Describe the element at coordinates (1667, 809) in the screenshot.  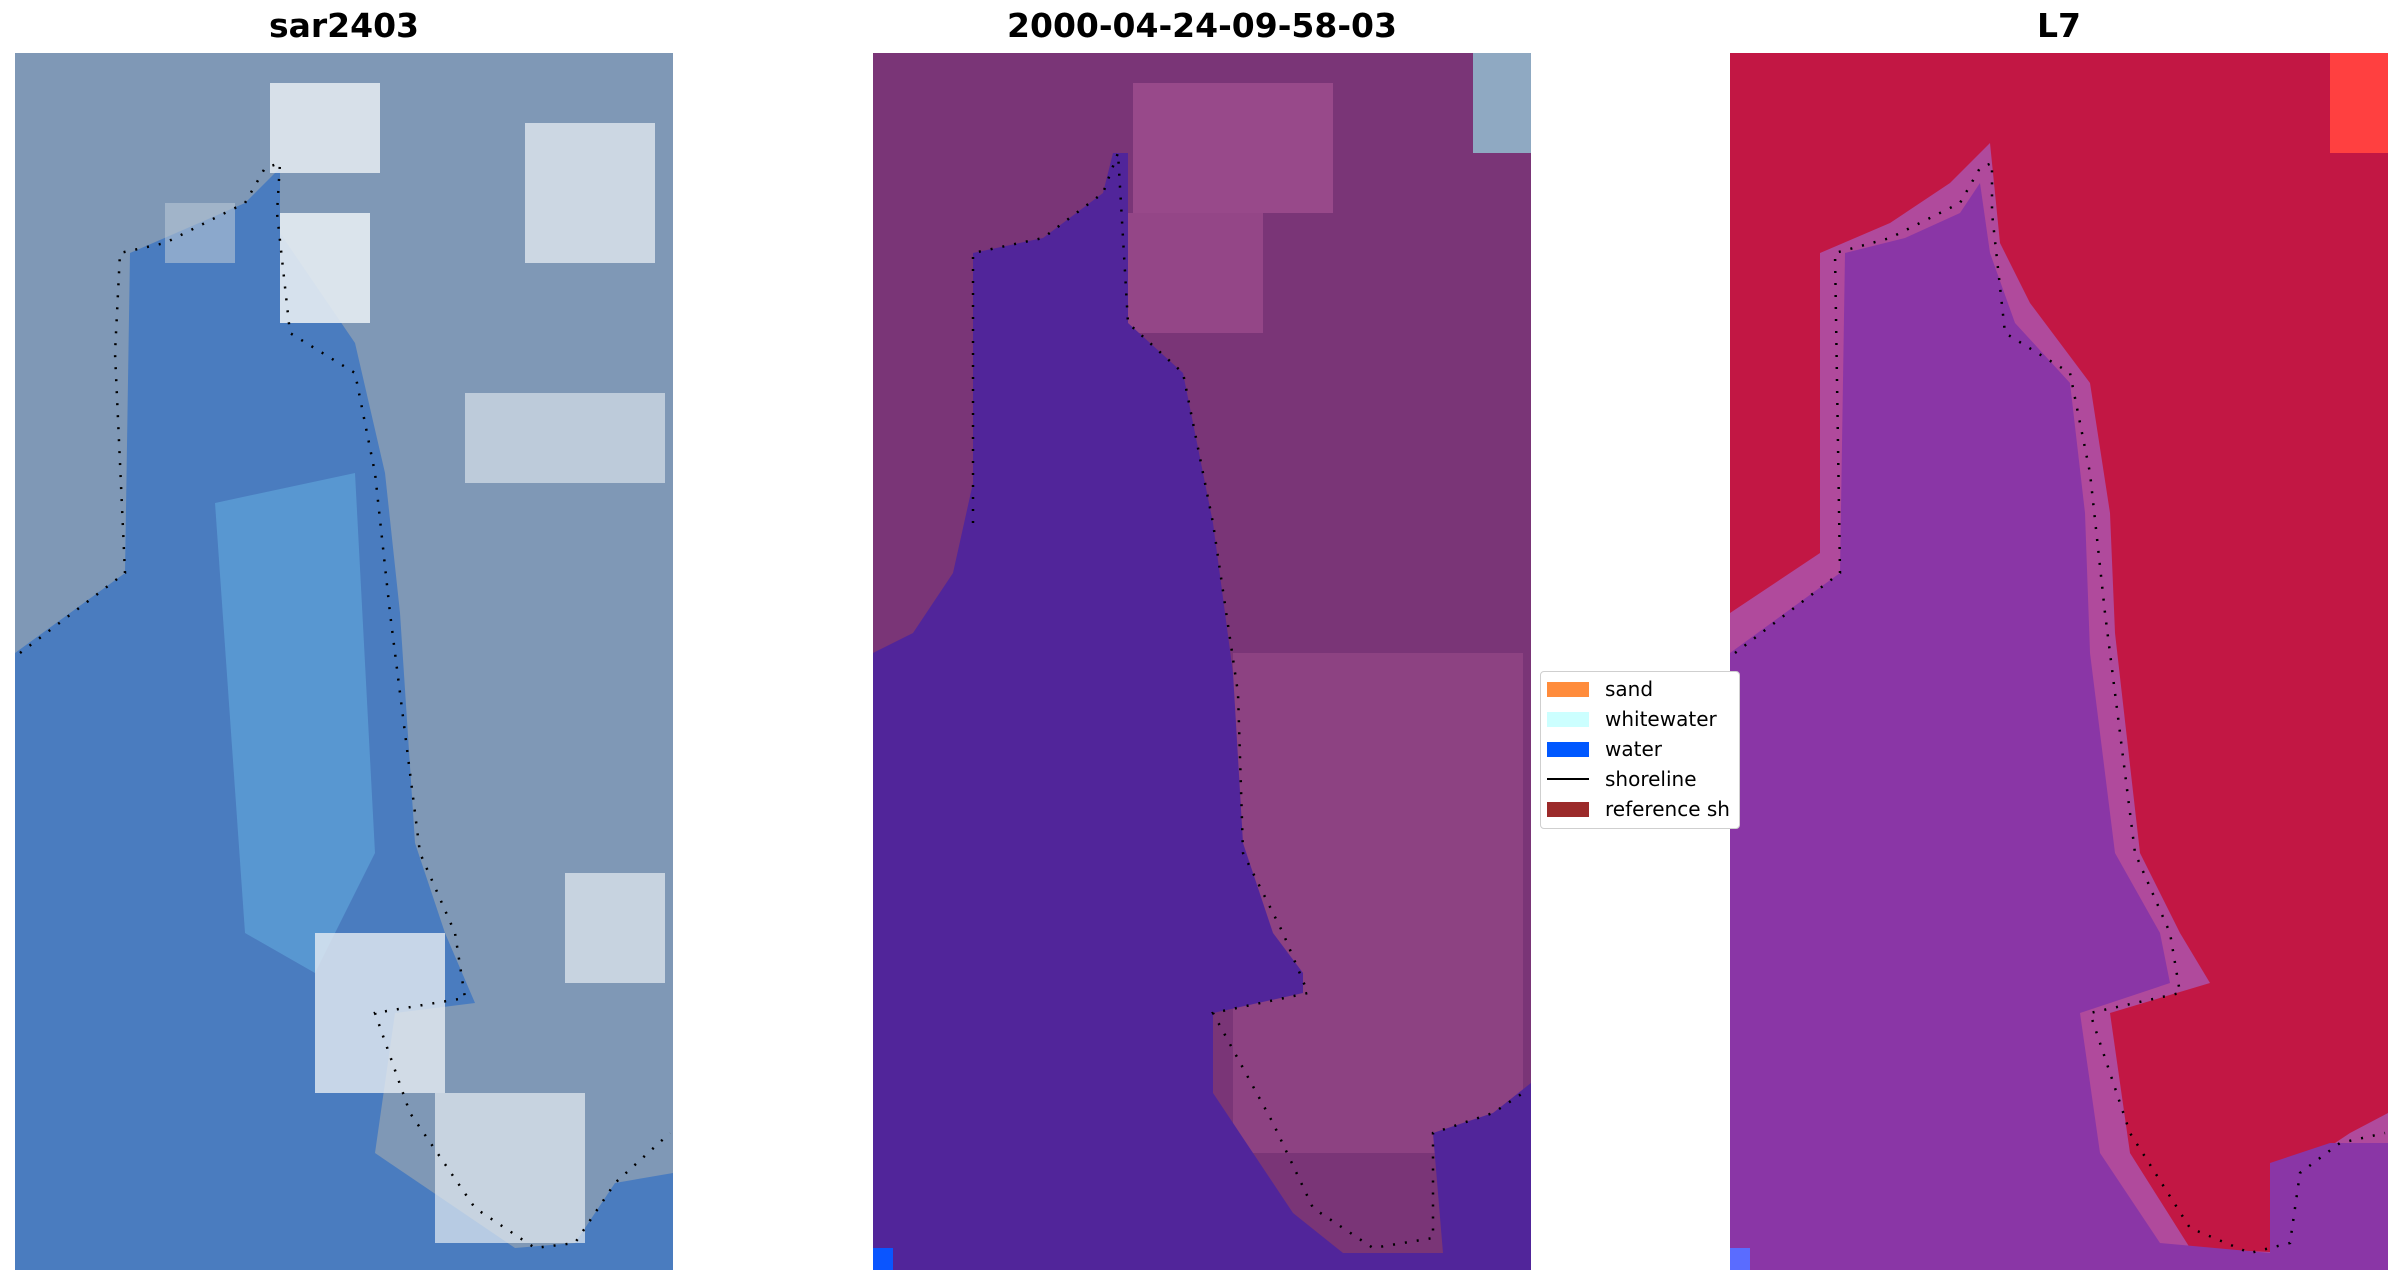
I see `legend-label-reference-shoreline: reference sh` at that location.